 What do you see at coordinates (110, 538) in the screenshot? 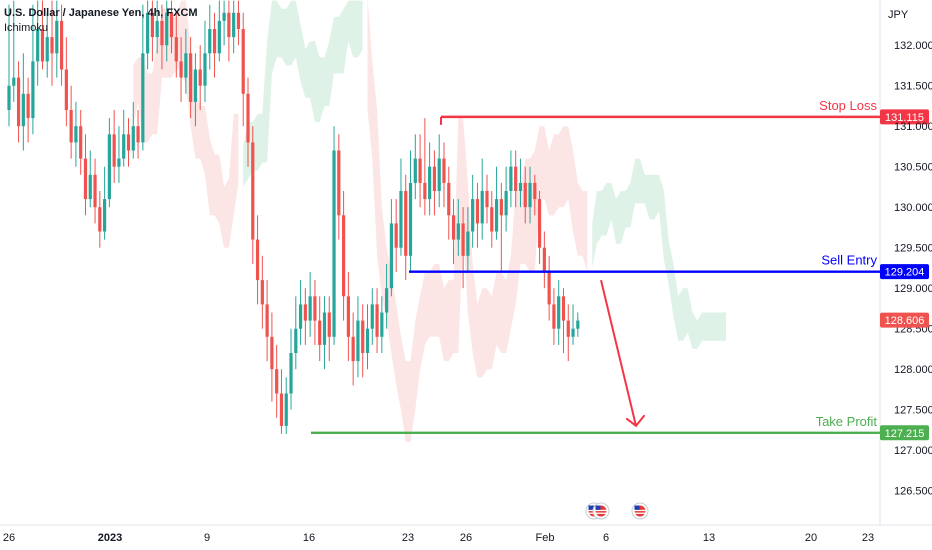
I see `x-tick-label: 2023` at bounding box center [110, 538].